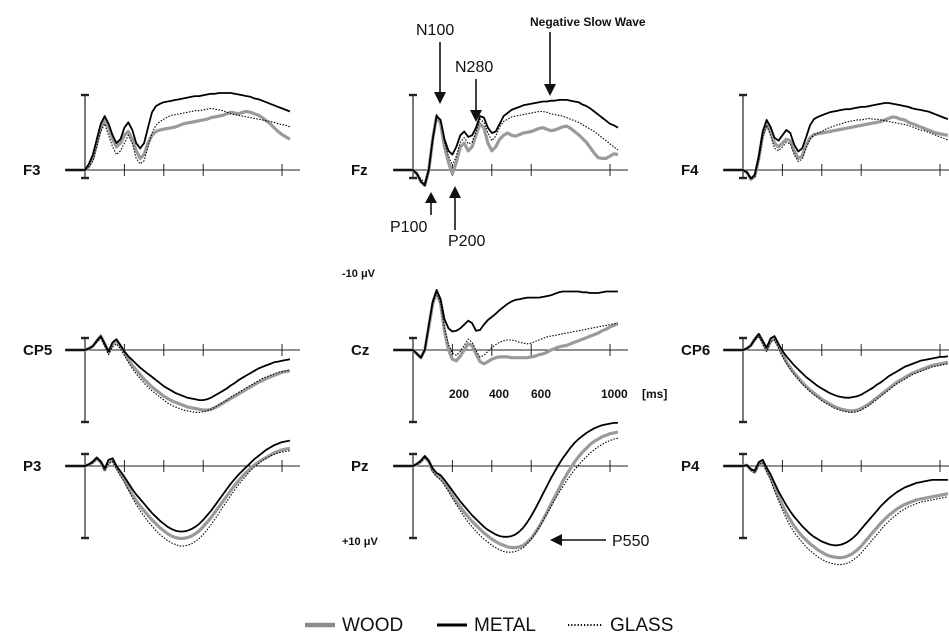 The width and height of the screenshot is (949, 632). I want to click on panel-p4: P4, so click(815, 509).